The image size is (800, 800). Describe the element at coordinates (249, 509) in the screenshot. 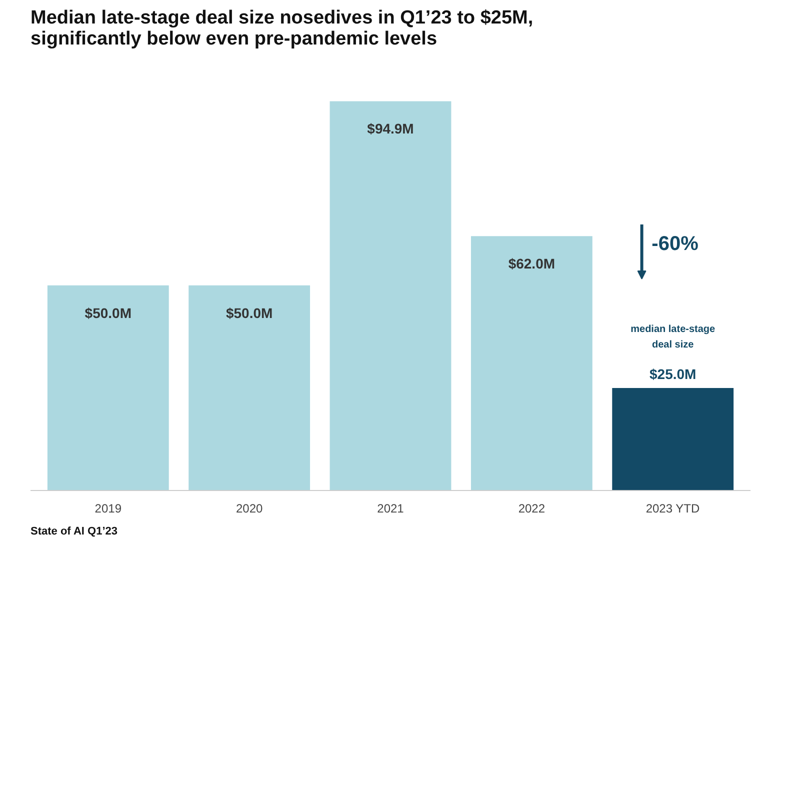

I see `x-tick-label: 2020` at that location.